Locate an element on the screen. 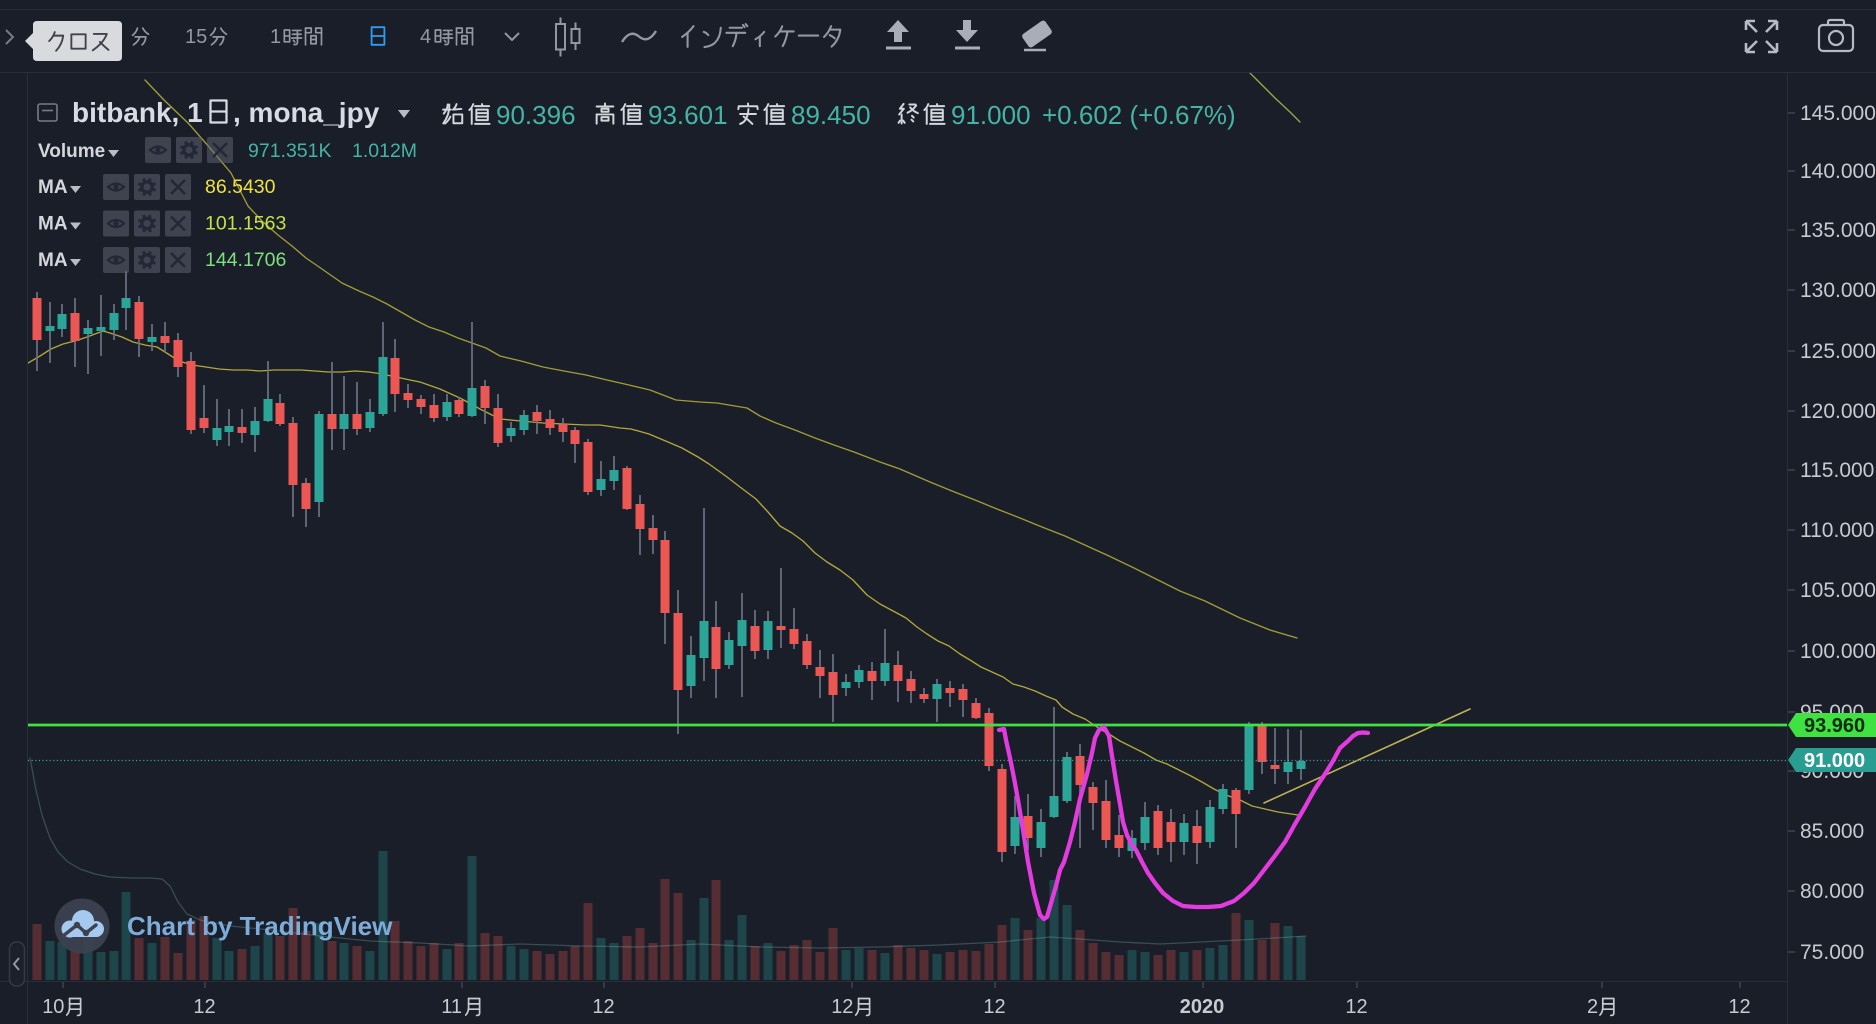  svg-text: 145.000 is located at coordinates (1838, 113).